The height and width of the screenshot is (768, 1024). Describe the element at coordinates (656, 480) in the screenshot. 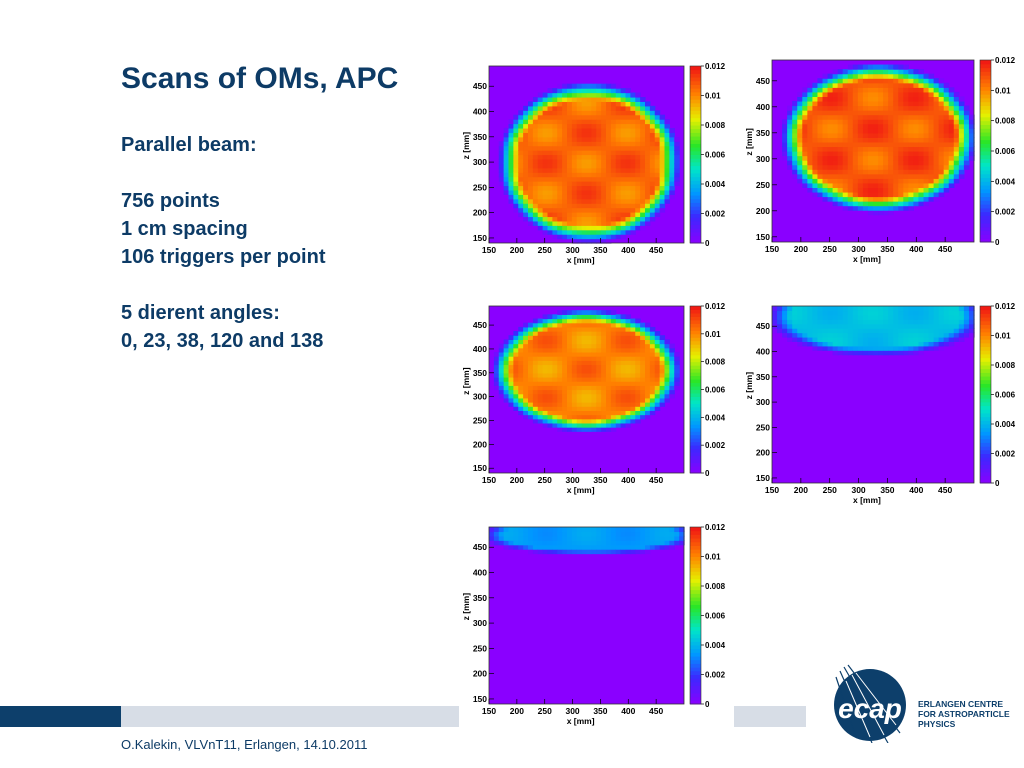

I see `x-tick-label: 450` at that location.